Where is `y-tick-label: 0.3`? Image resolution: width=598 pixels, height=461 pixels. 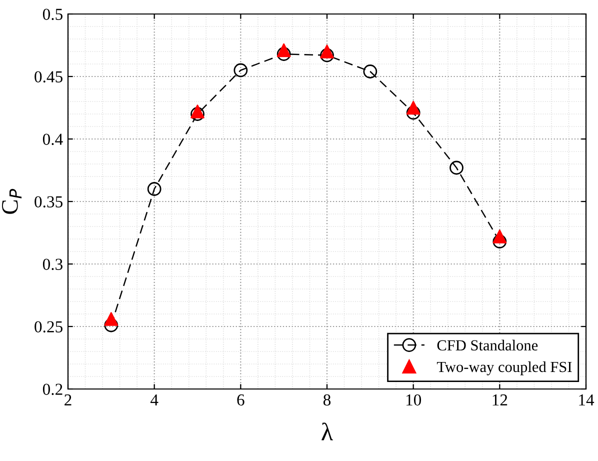 y-tick-label: 0.3 is located at coordinates (52, 264).